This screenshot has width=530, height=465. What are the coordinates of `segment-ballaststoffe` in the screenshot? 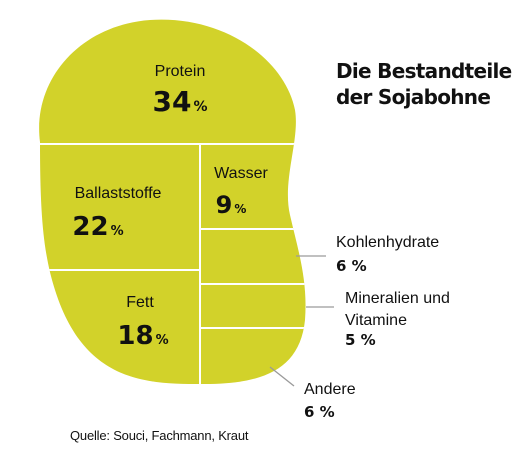 It's located at (120, 207).